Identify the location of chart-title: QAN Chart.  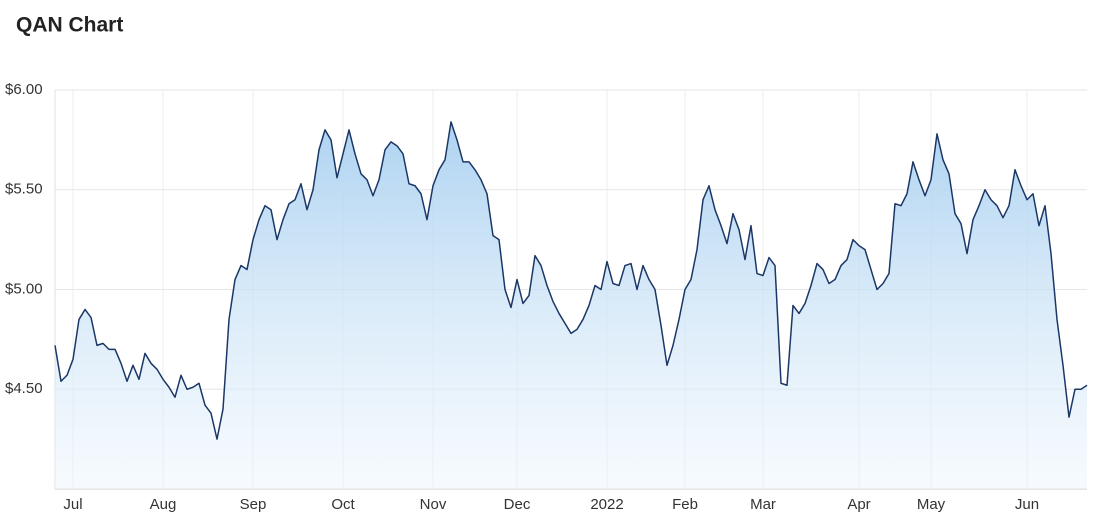
(69, 25).